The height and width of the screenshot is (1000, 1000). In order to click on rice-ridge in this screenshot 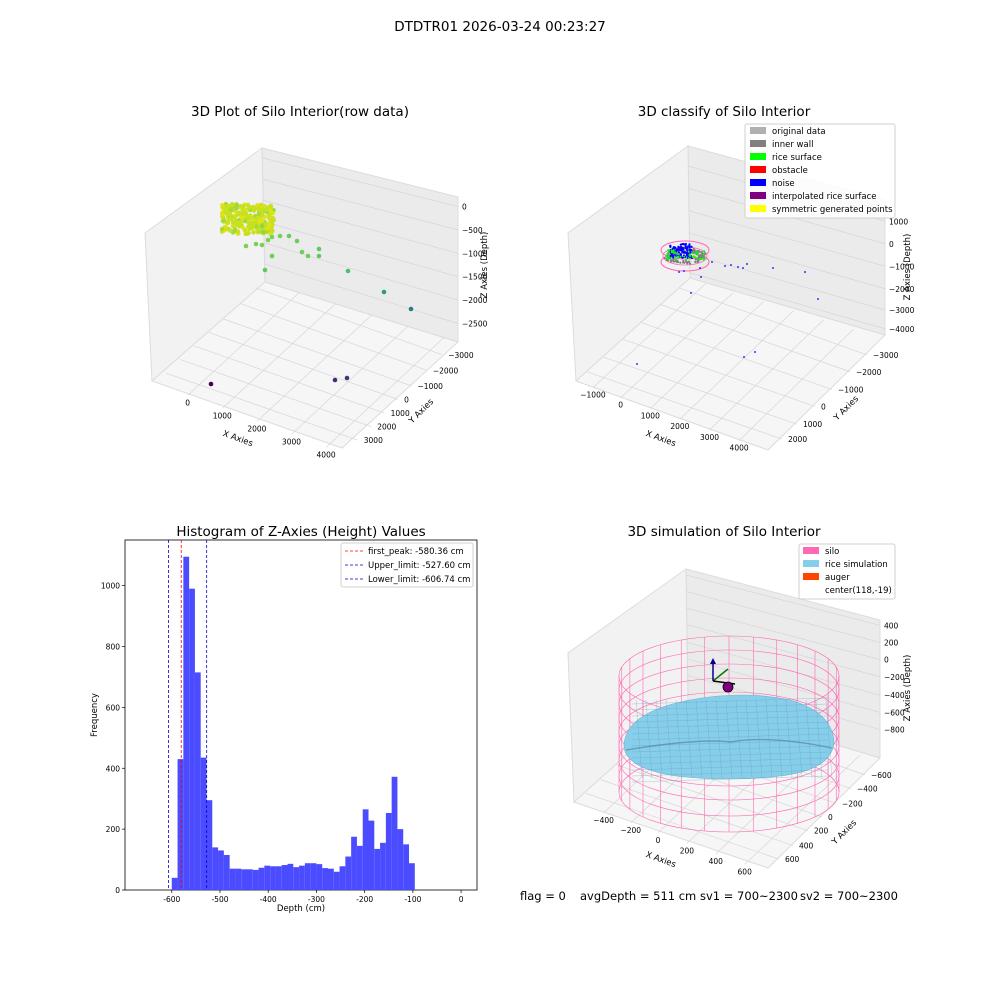, I will do `click(729, 744)`.